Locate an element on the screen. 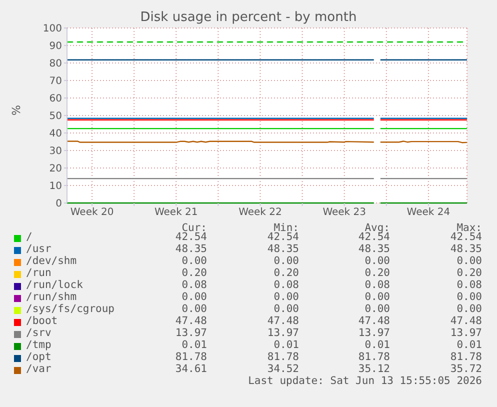 This screenshot has width=497, height=407. x-tick-label: Week 23 is located at coordinates (344, 212).